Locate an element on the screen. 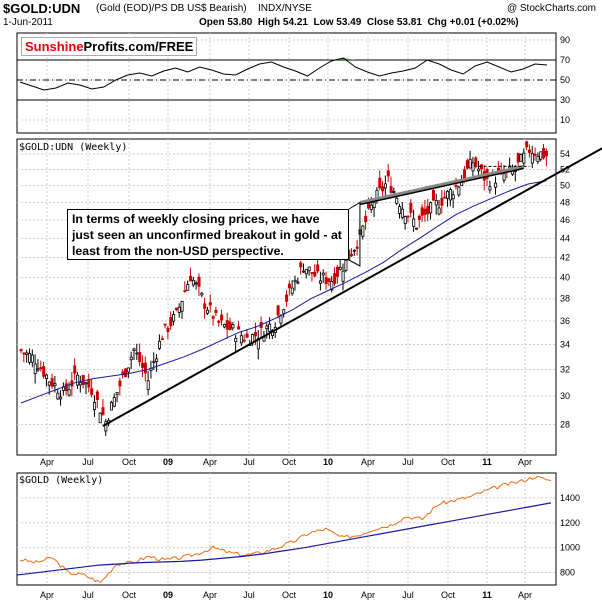 Image resolution: width=602 pixels, height=602 pixels. x-tick-label: 10 is located at coordinates (328, 462).